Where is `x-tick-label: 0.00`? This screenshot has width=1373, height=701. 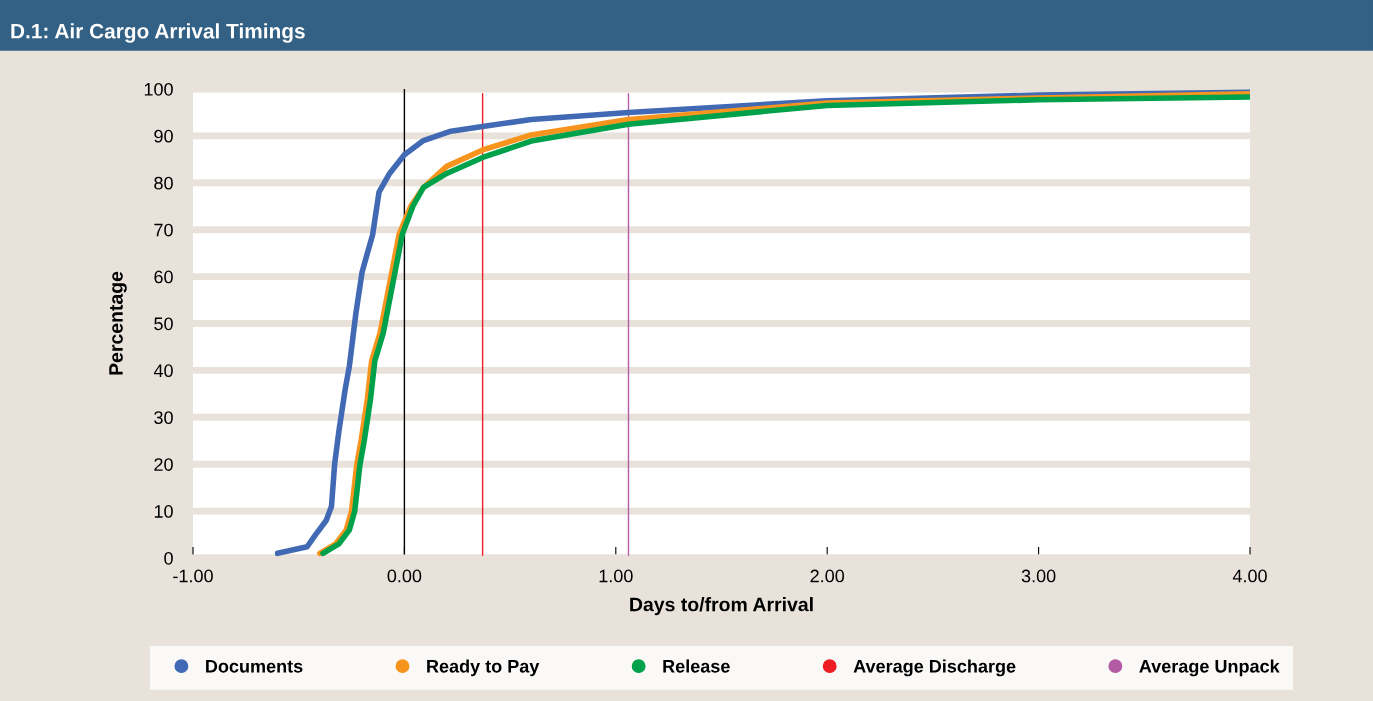
x-tick-label: 0.00 is located at coordinates (404, 576).